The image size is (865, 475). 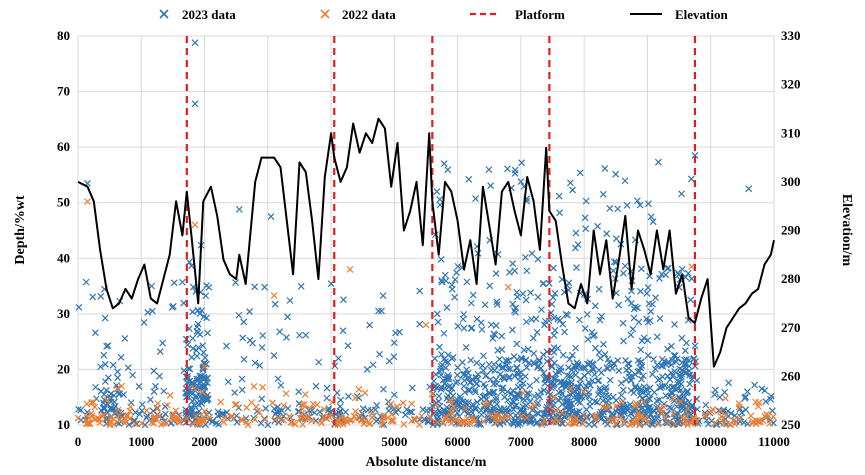 What do you see at coordinates (63, 91) in the screenshot?
I see `y-tick-label: 70` at bounding box center [63, 91].